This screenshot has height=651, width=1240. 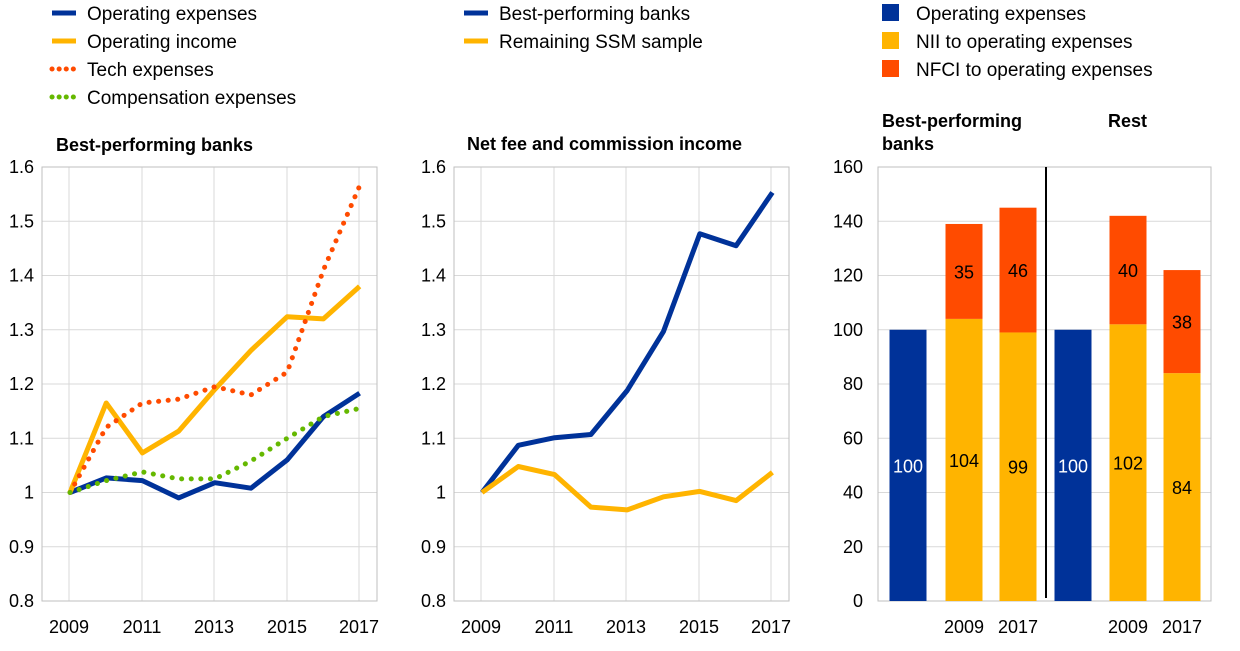 I want to click on series-line-compensation-expenses, so click(x=215, y=450).